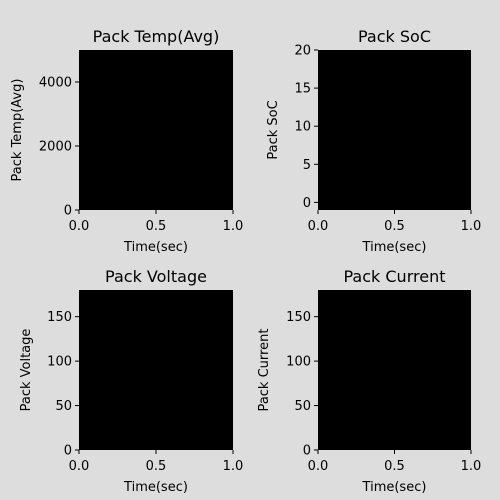 This screenshot has width=500, height=500. I want to click on pack-soc-title: Pack SoC, so click(394, 36).